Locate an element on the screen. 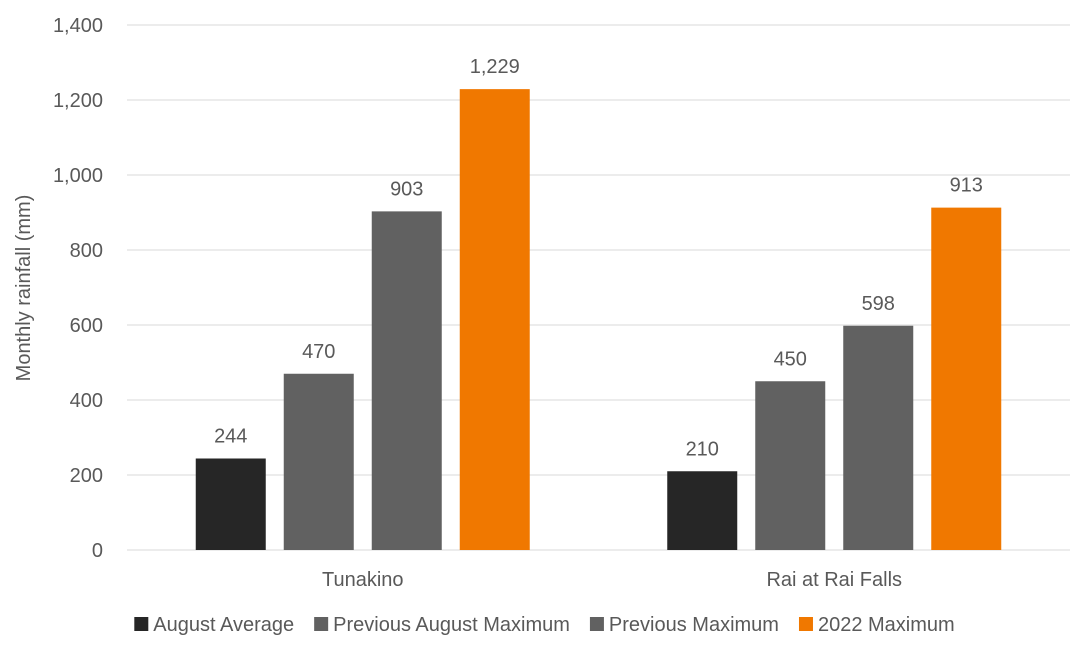  y-tick-label: 0 is located at coordinates (97, 551).